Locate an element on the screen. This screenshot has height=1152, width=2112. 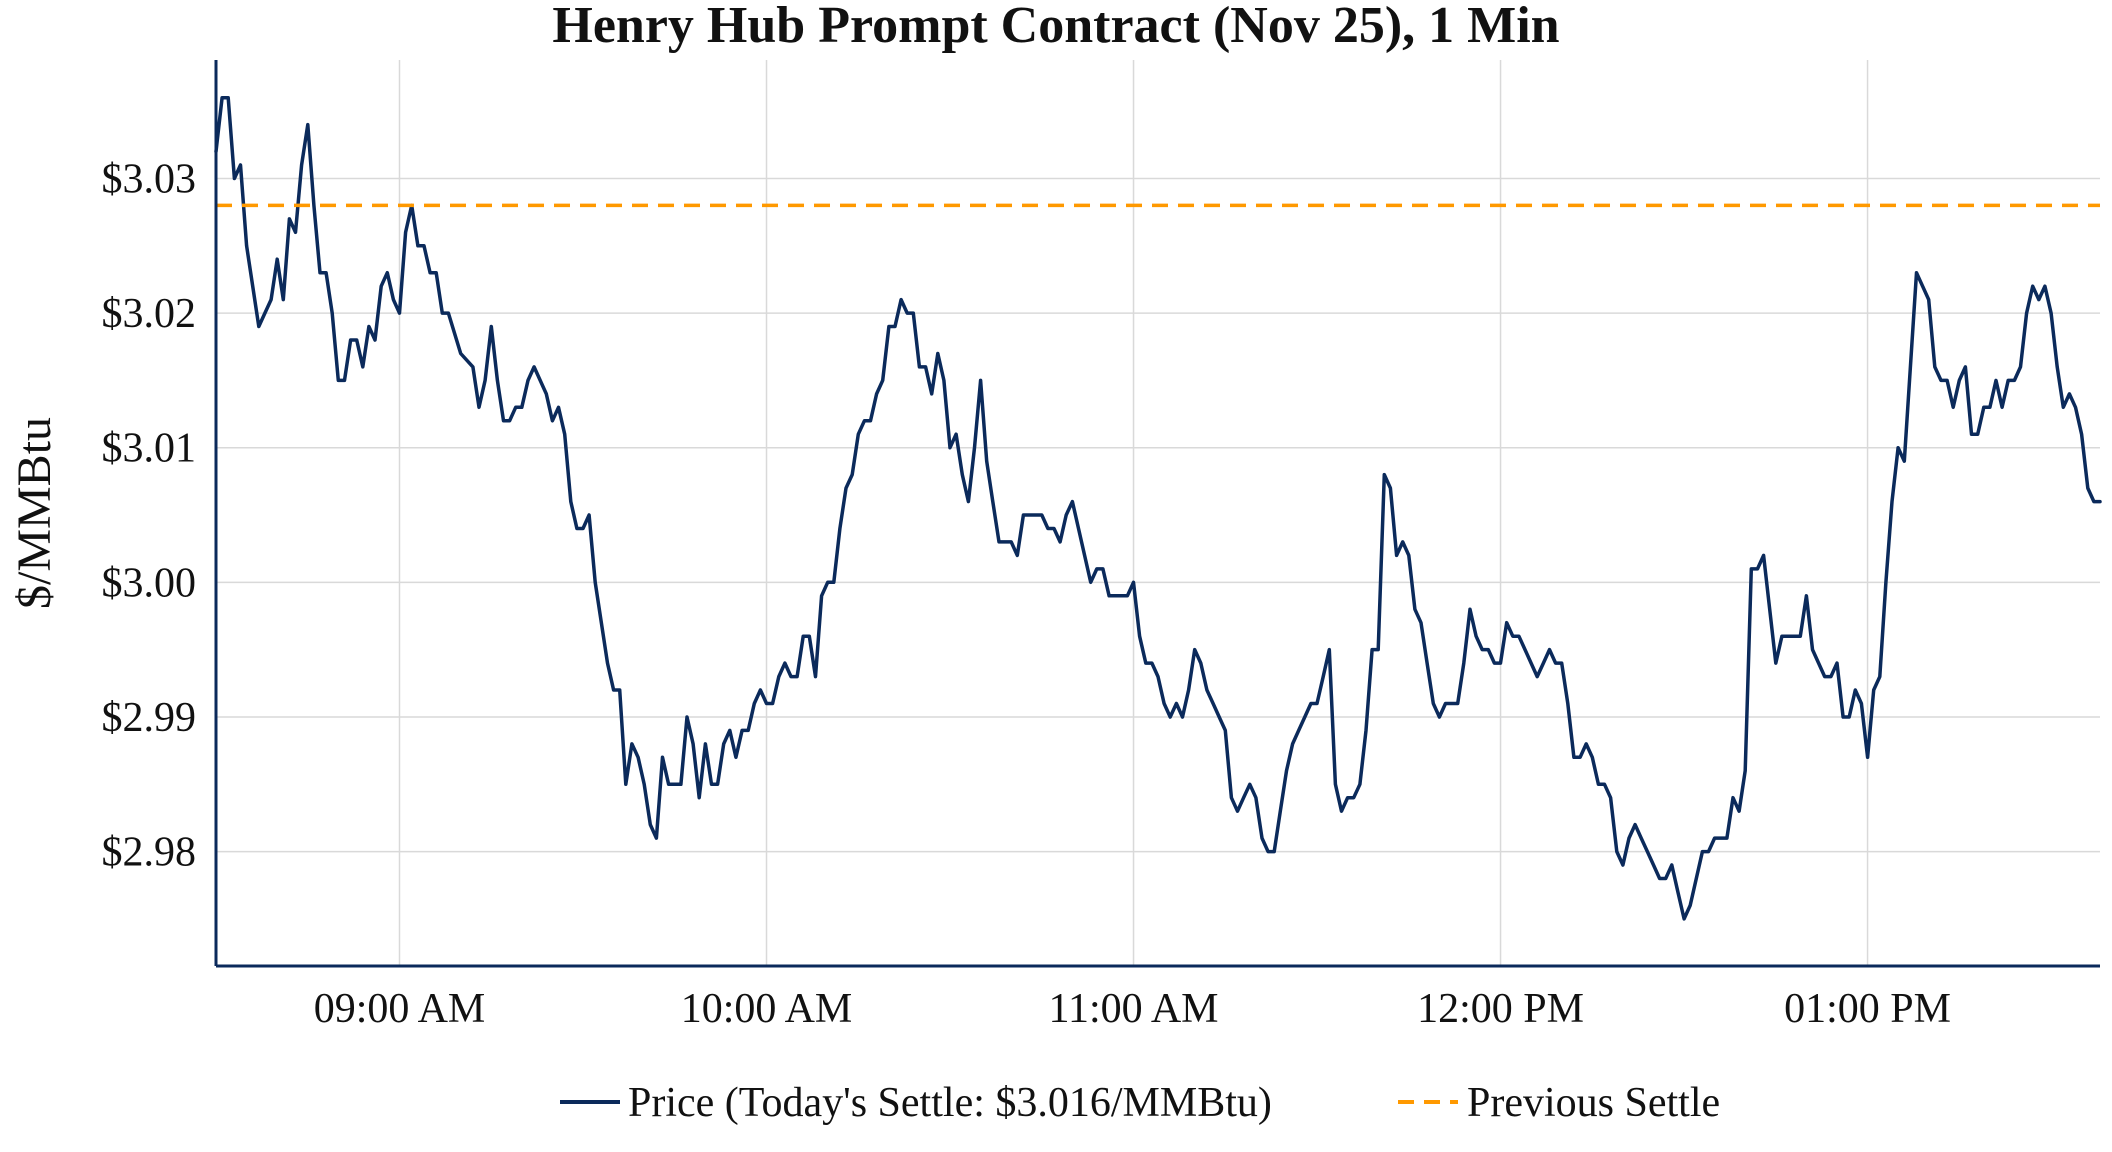
legend-label-price: Price (Today's Settle: $3.016/MMBtu) is located at coordinates (950, 1103).